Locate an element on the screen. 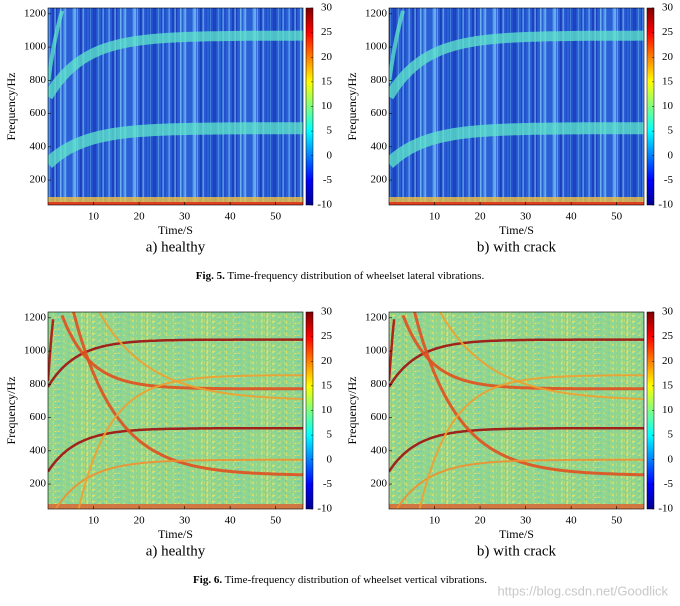 This screenshot has width=680, height=606. band is located at coordinates (516, 145).